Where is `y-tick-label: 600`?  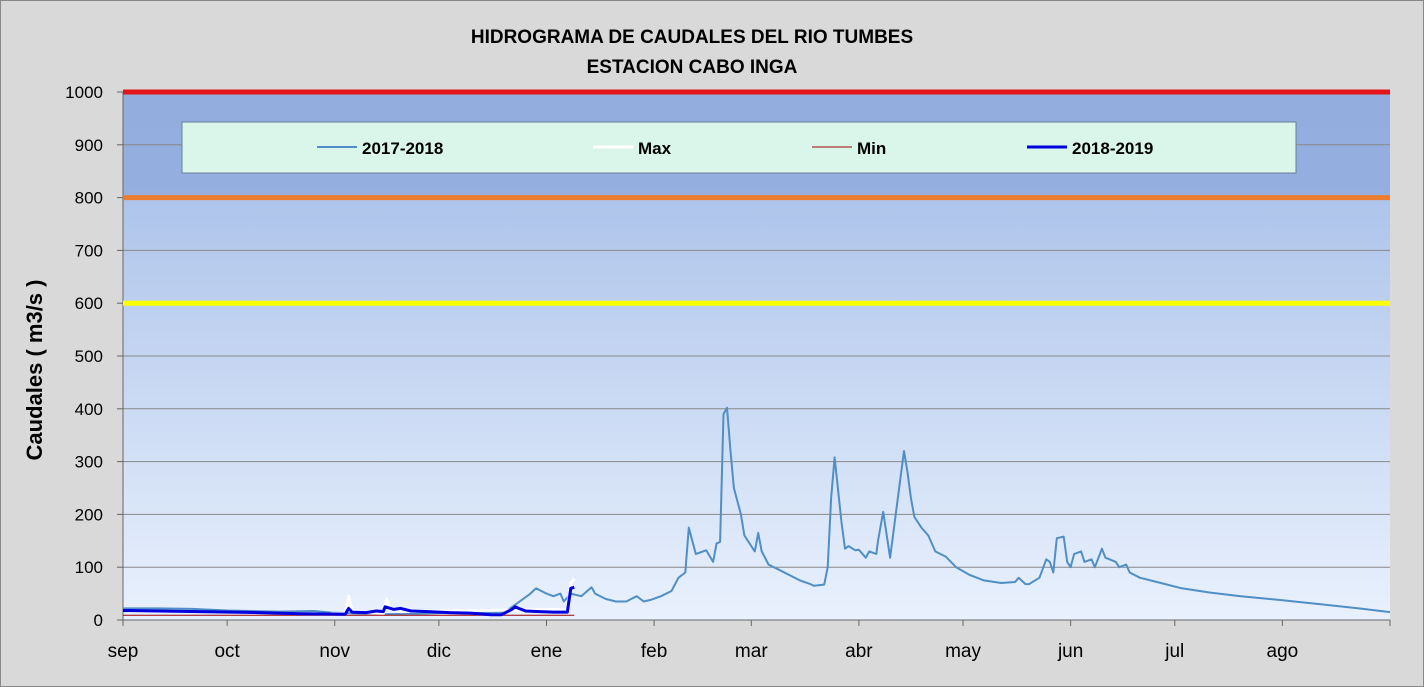
y-tick-label: 600 is located at coordinates (89, 303).